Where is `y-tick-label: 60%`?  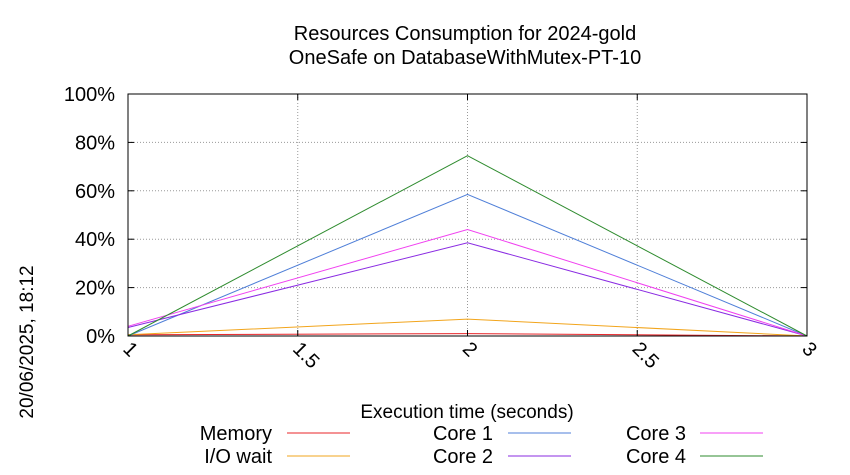
y-tick-label: 60% is located at coordinates (95, 192).